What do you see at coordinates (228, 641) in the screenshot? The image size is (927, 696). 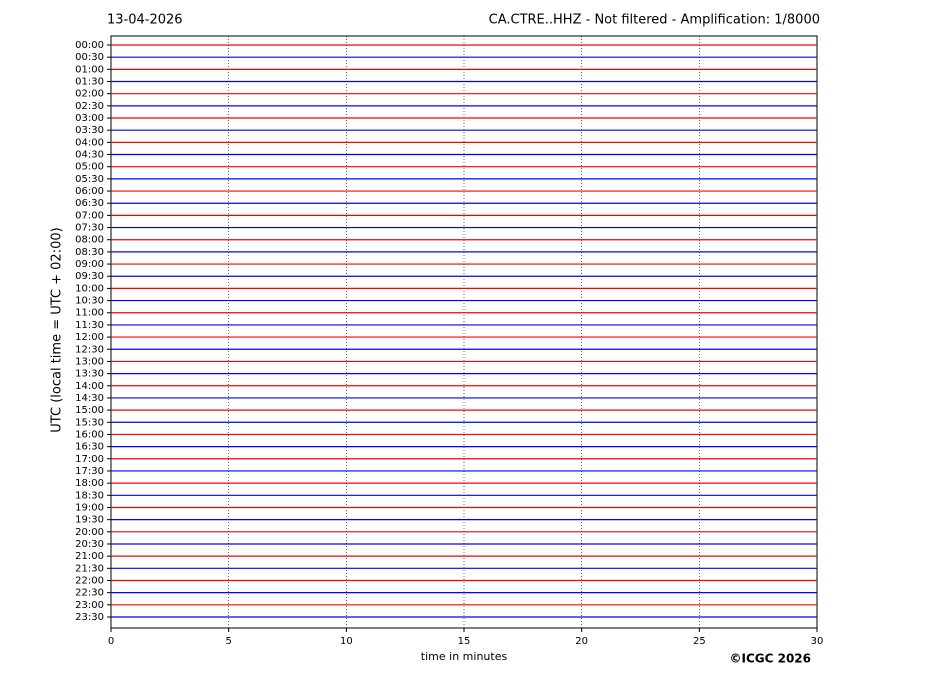 I see `x-tick-label: 5` at bounding box center [228, 641].